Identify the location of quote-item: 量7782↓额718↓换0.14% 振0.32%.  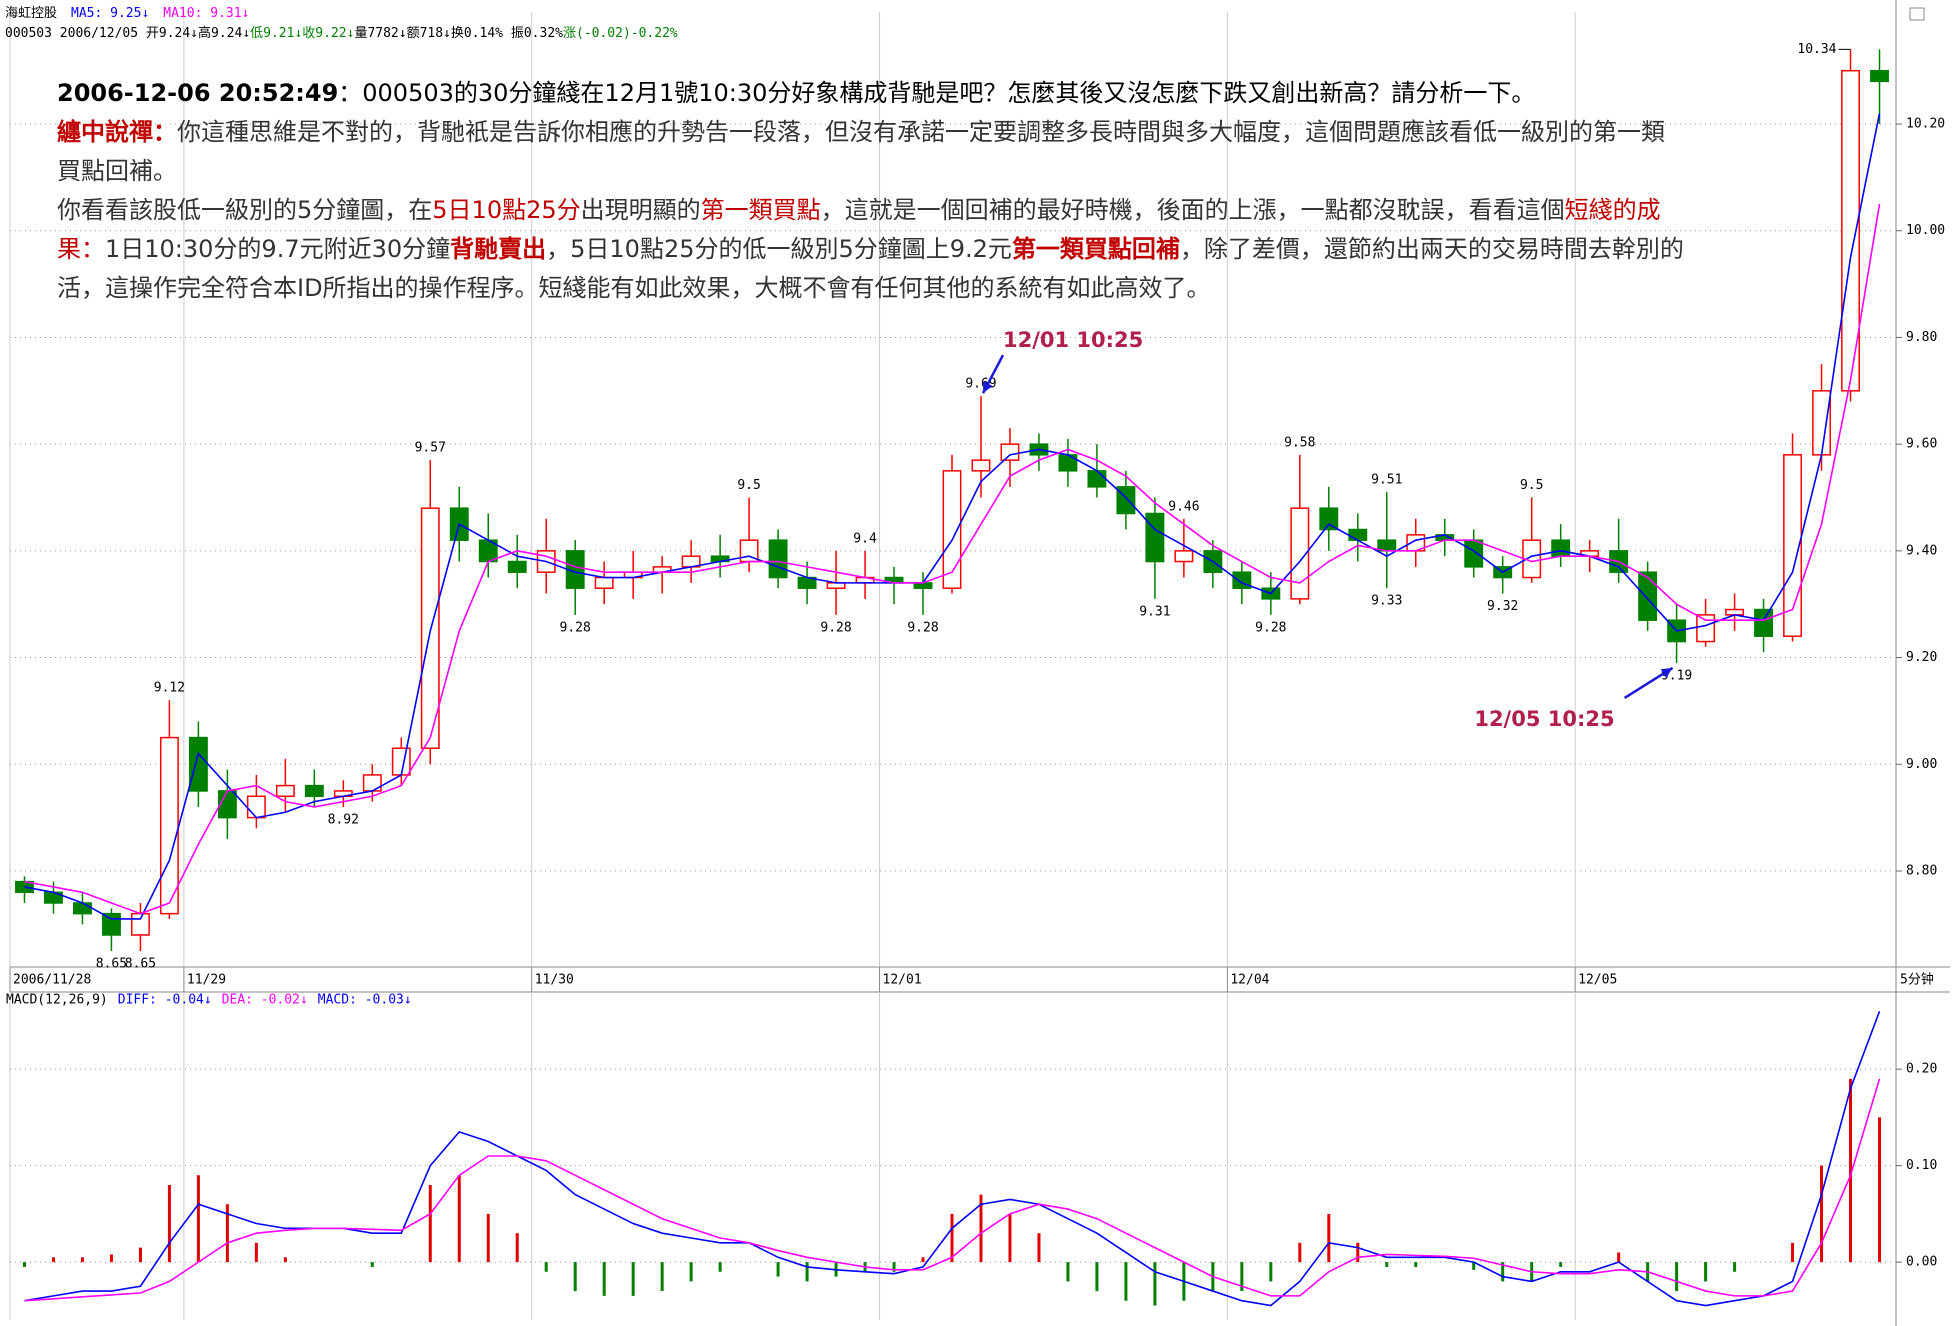
(458, 33).